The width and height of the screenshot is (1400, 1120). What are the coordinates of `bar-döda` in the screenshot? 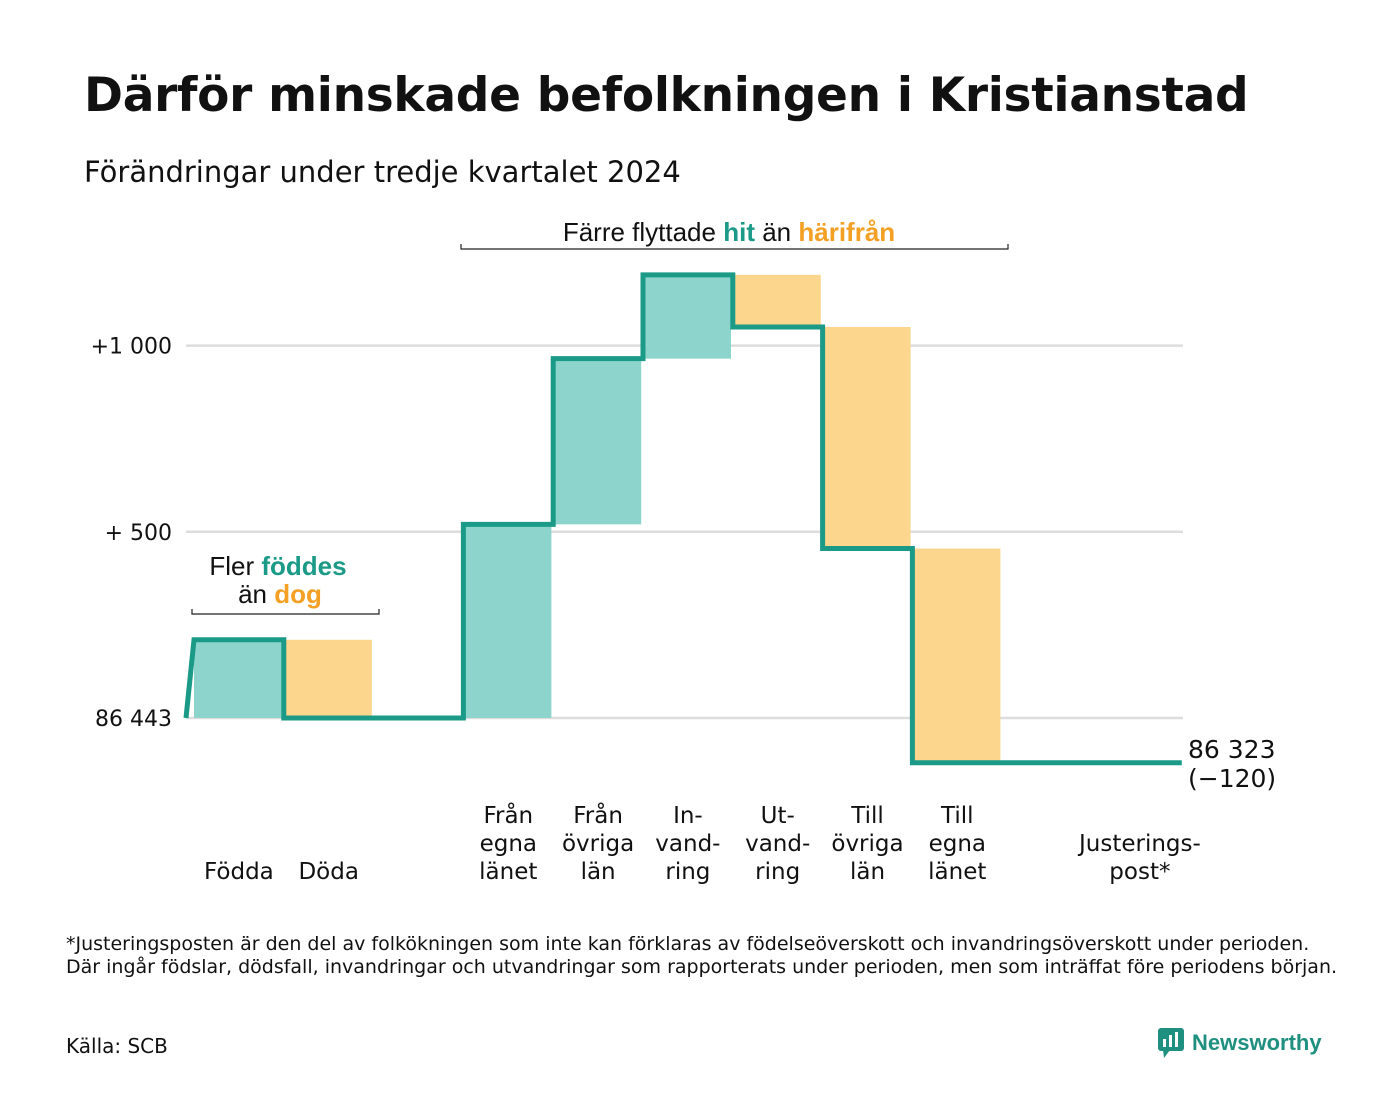 It's located at (327, 678).